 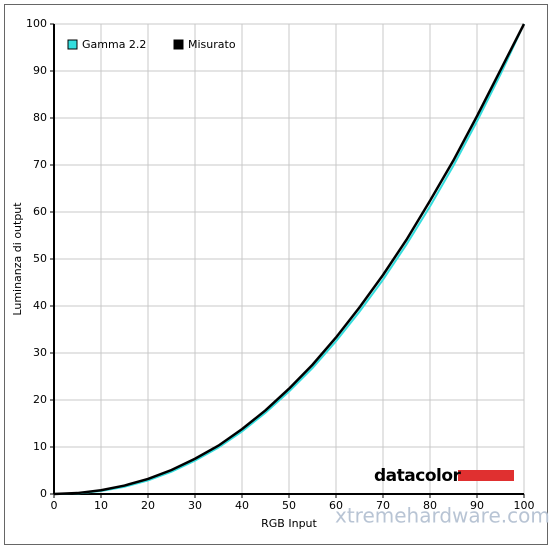 What do you see at coordinates (524, 505) in the screenshot?
I see `x-tick-label: 100` at bounding box center [524, 505].